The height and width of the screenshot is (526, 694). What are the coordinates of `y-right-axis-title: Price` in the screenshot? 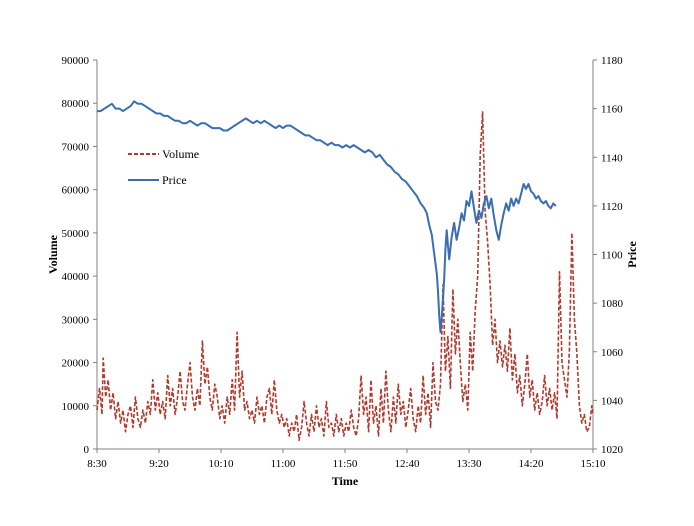 It's located at (632, 254).